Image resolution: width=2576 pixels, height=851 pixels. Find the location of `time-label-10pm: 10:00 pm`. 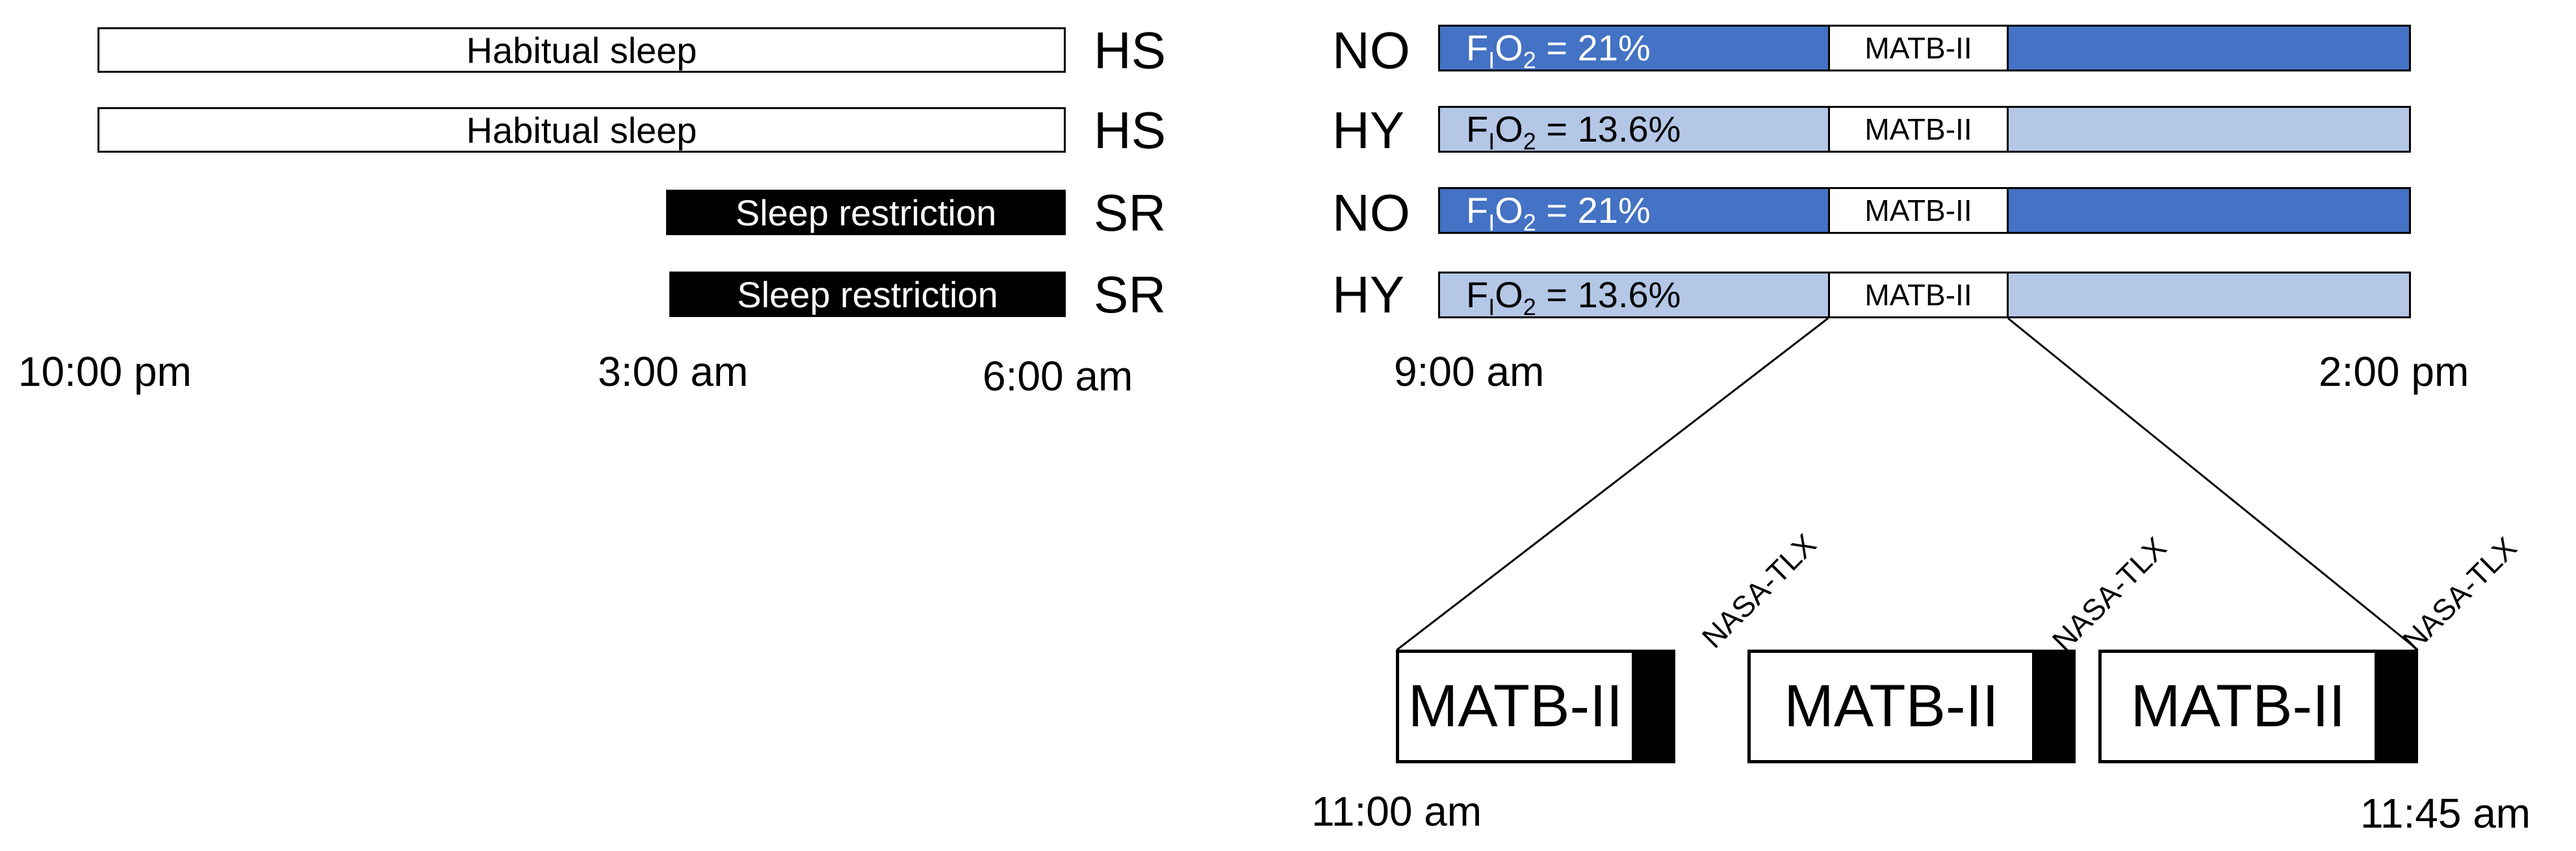

time-label-10pm: 10:00 pm is located at coordinates (105, 371).